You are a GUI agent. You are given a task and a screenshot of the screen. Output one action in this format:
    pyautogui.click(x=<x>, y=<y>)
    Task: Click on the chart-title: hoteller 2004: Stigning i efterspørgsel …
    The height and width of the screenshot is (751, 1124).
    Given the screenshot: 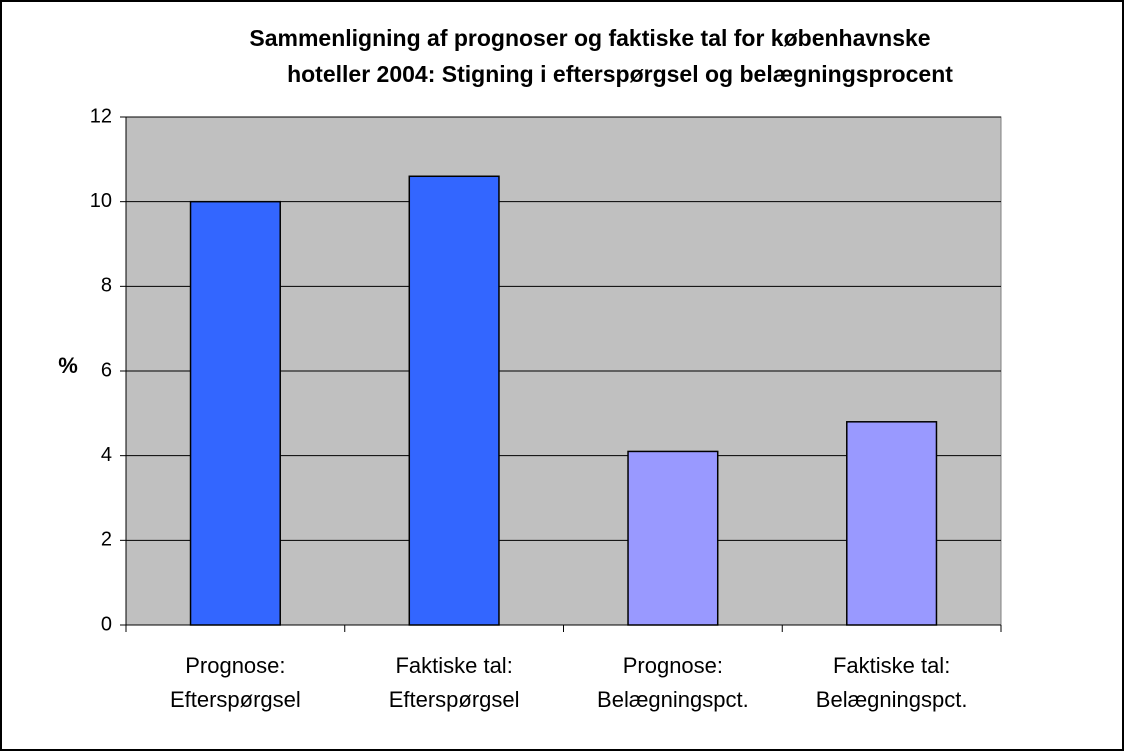 What is the action you would take?
    pyautogui.click(x=620, y=74)
    